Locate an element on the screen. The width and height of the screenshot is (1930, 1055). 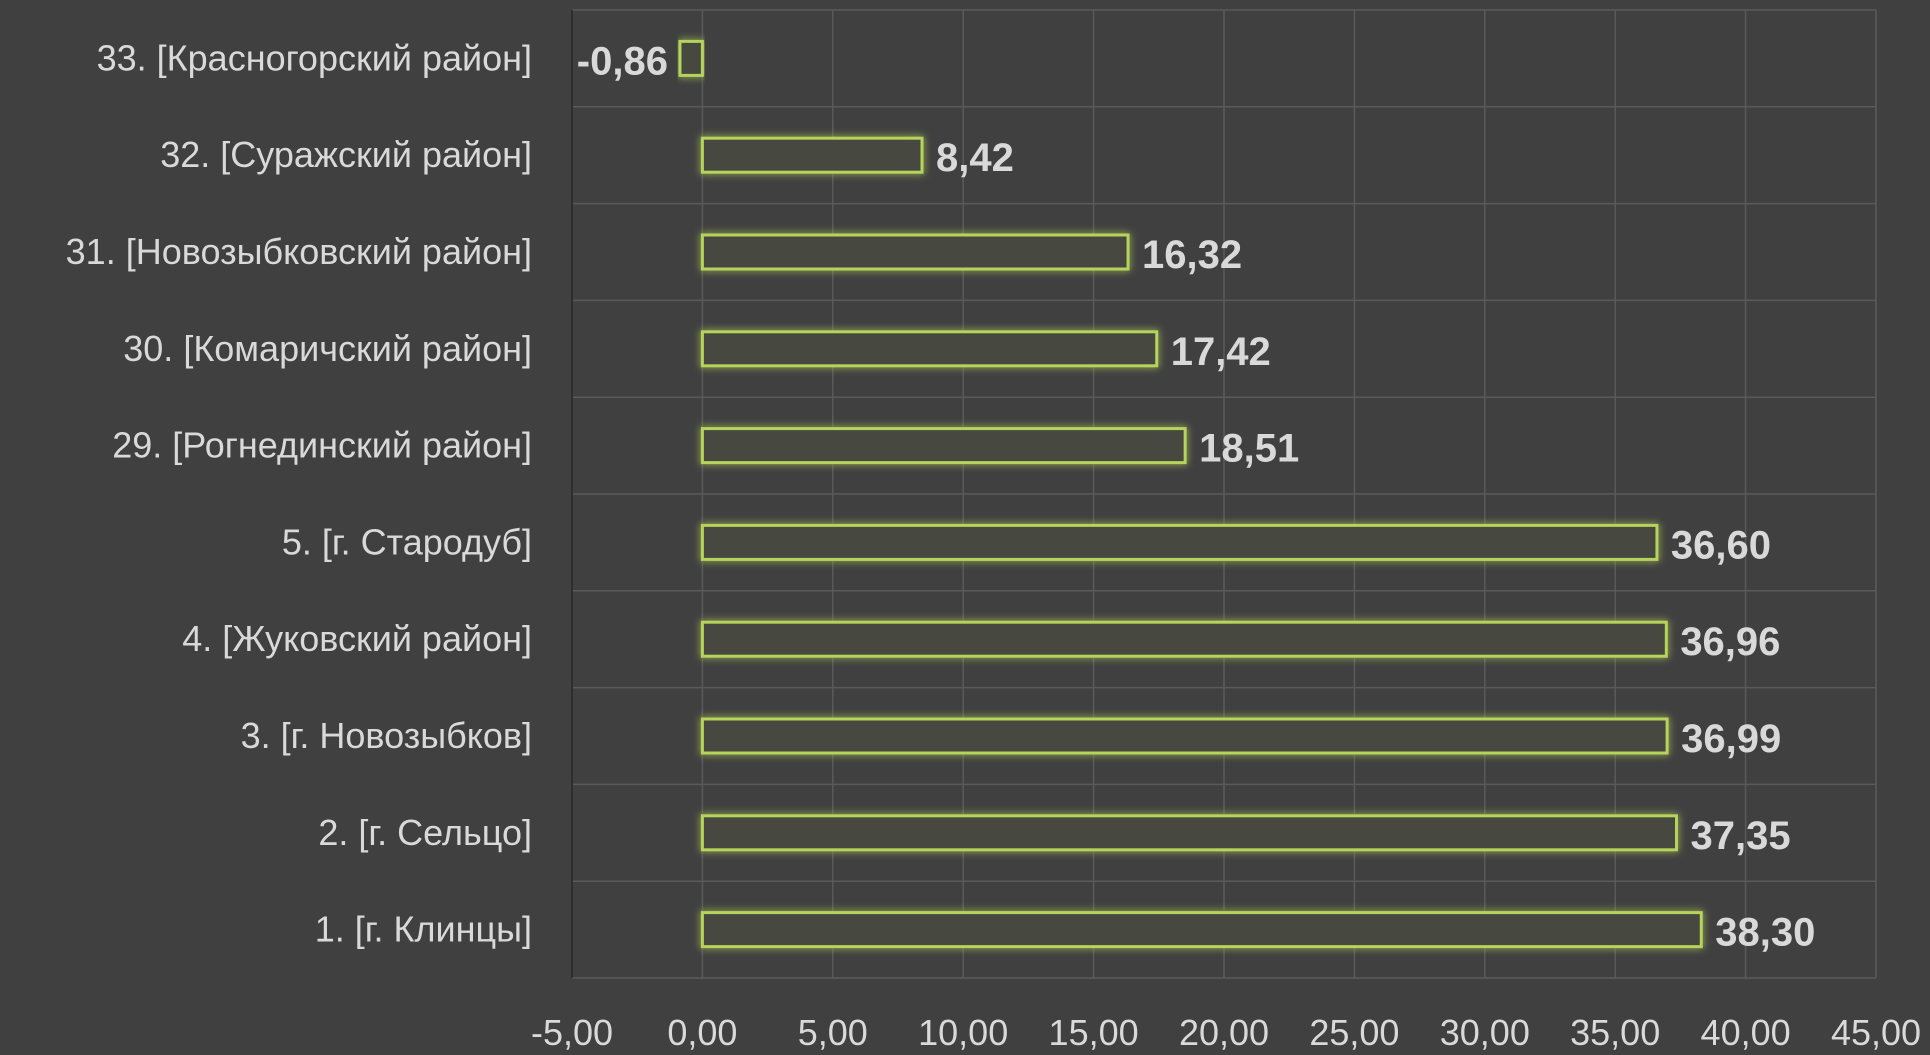
category-label: 4. [Жуковский район] is located at coordinates (357, 638).